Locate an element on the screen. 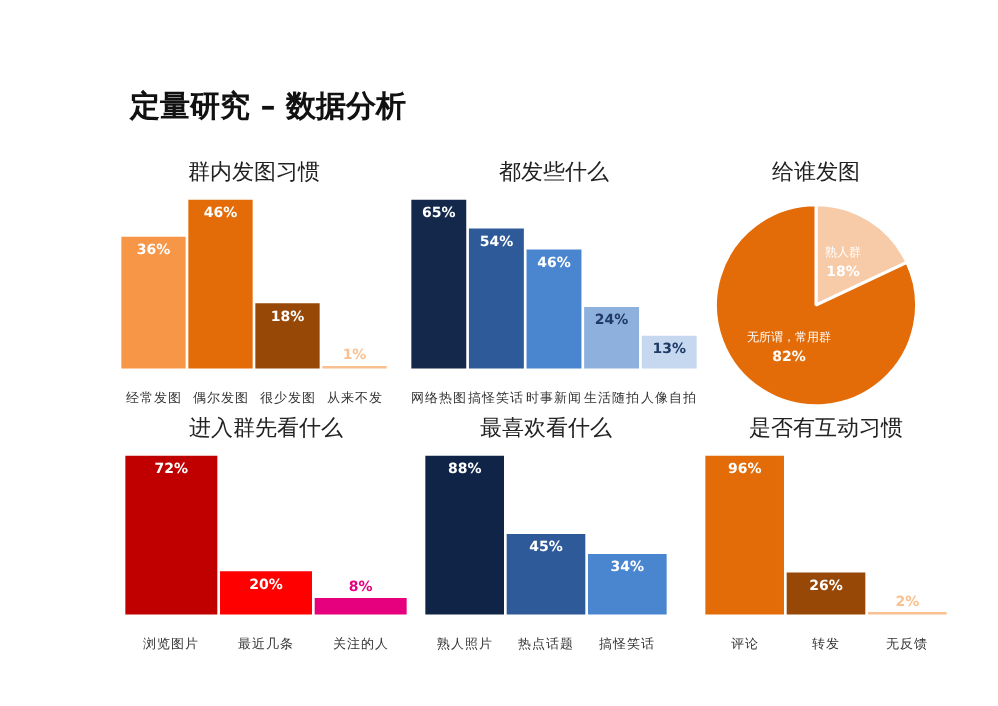 The width and height of the screenshot is (998, 706). chart-title: 给谁发图 is located at coordinates (816, 171).